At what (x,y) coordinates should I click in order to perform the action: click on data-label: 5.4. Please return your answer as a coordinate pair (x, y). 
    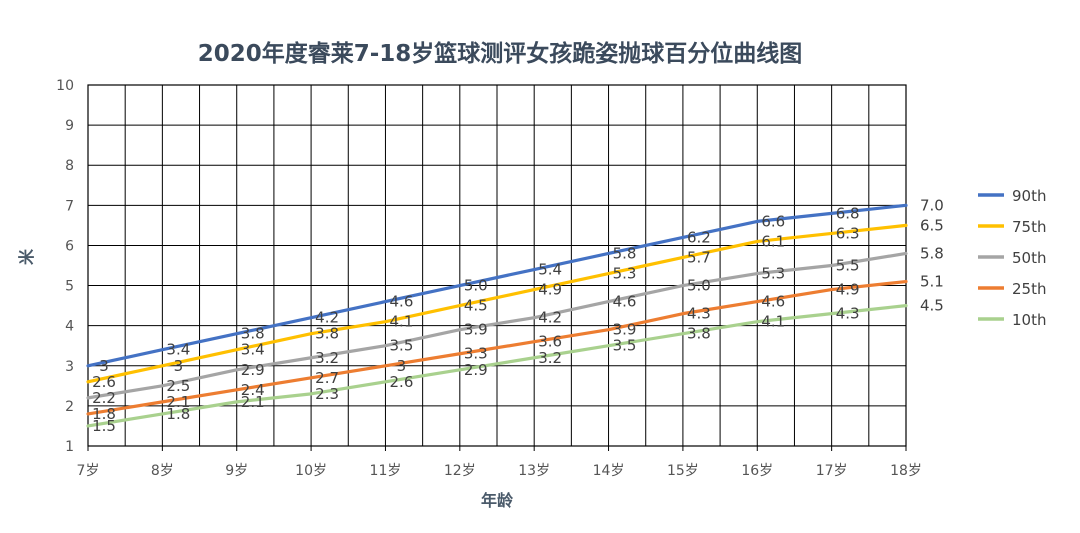
    Looking at the image, I should click on (550, 270).